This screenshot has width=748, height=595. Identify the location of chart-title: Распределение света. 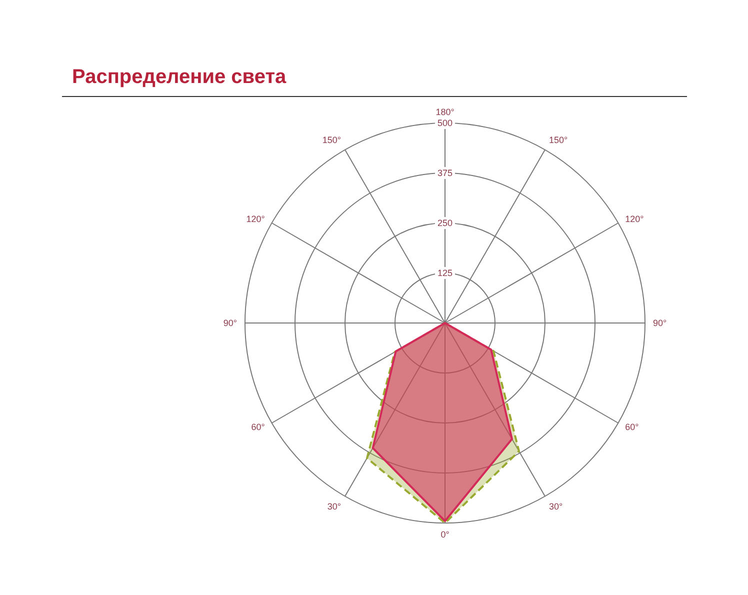
(179, 77).